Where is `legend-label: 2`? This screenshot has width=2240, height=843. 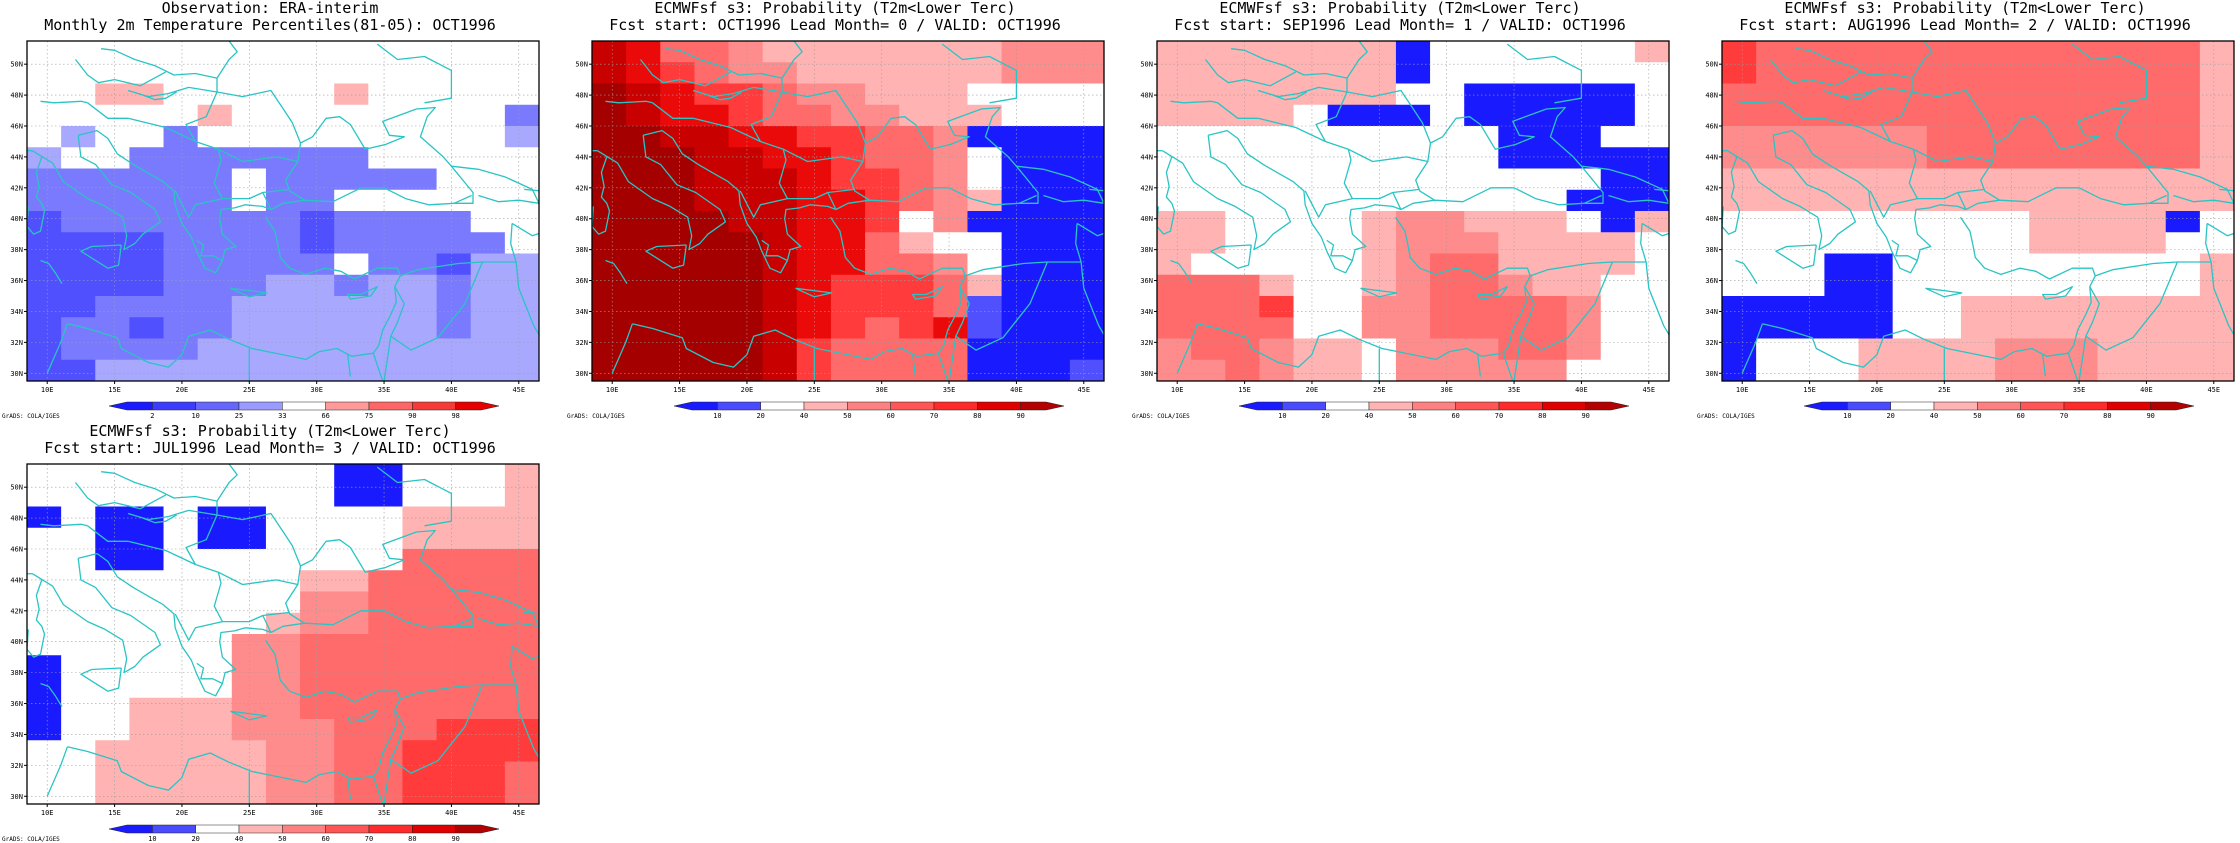
legend-label: 2 is located at coordinates (152, 416).